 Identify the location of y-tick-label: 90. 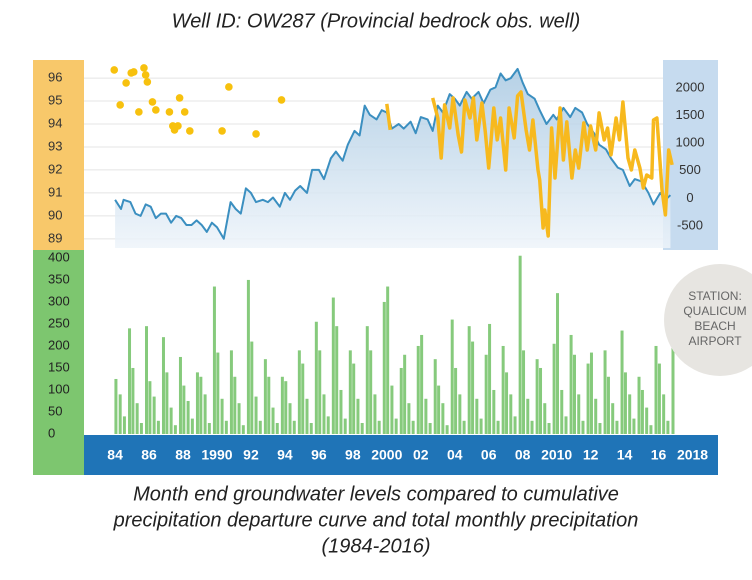
(55, 214).